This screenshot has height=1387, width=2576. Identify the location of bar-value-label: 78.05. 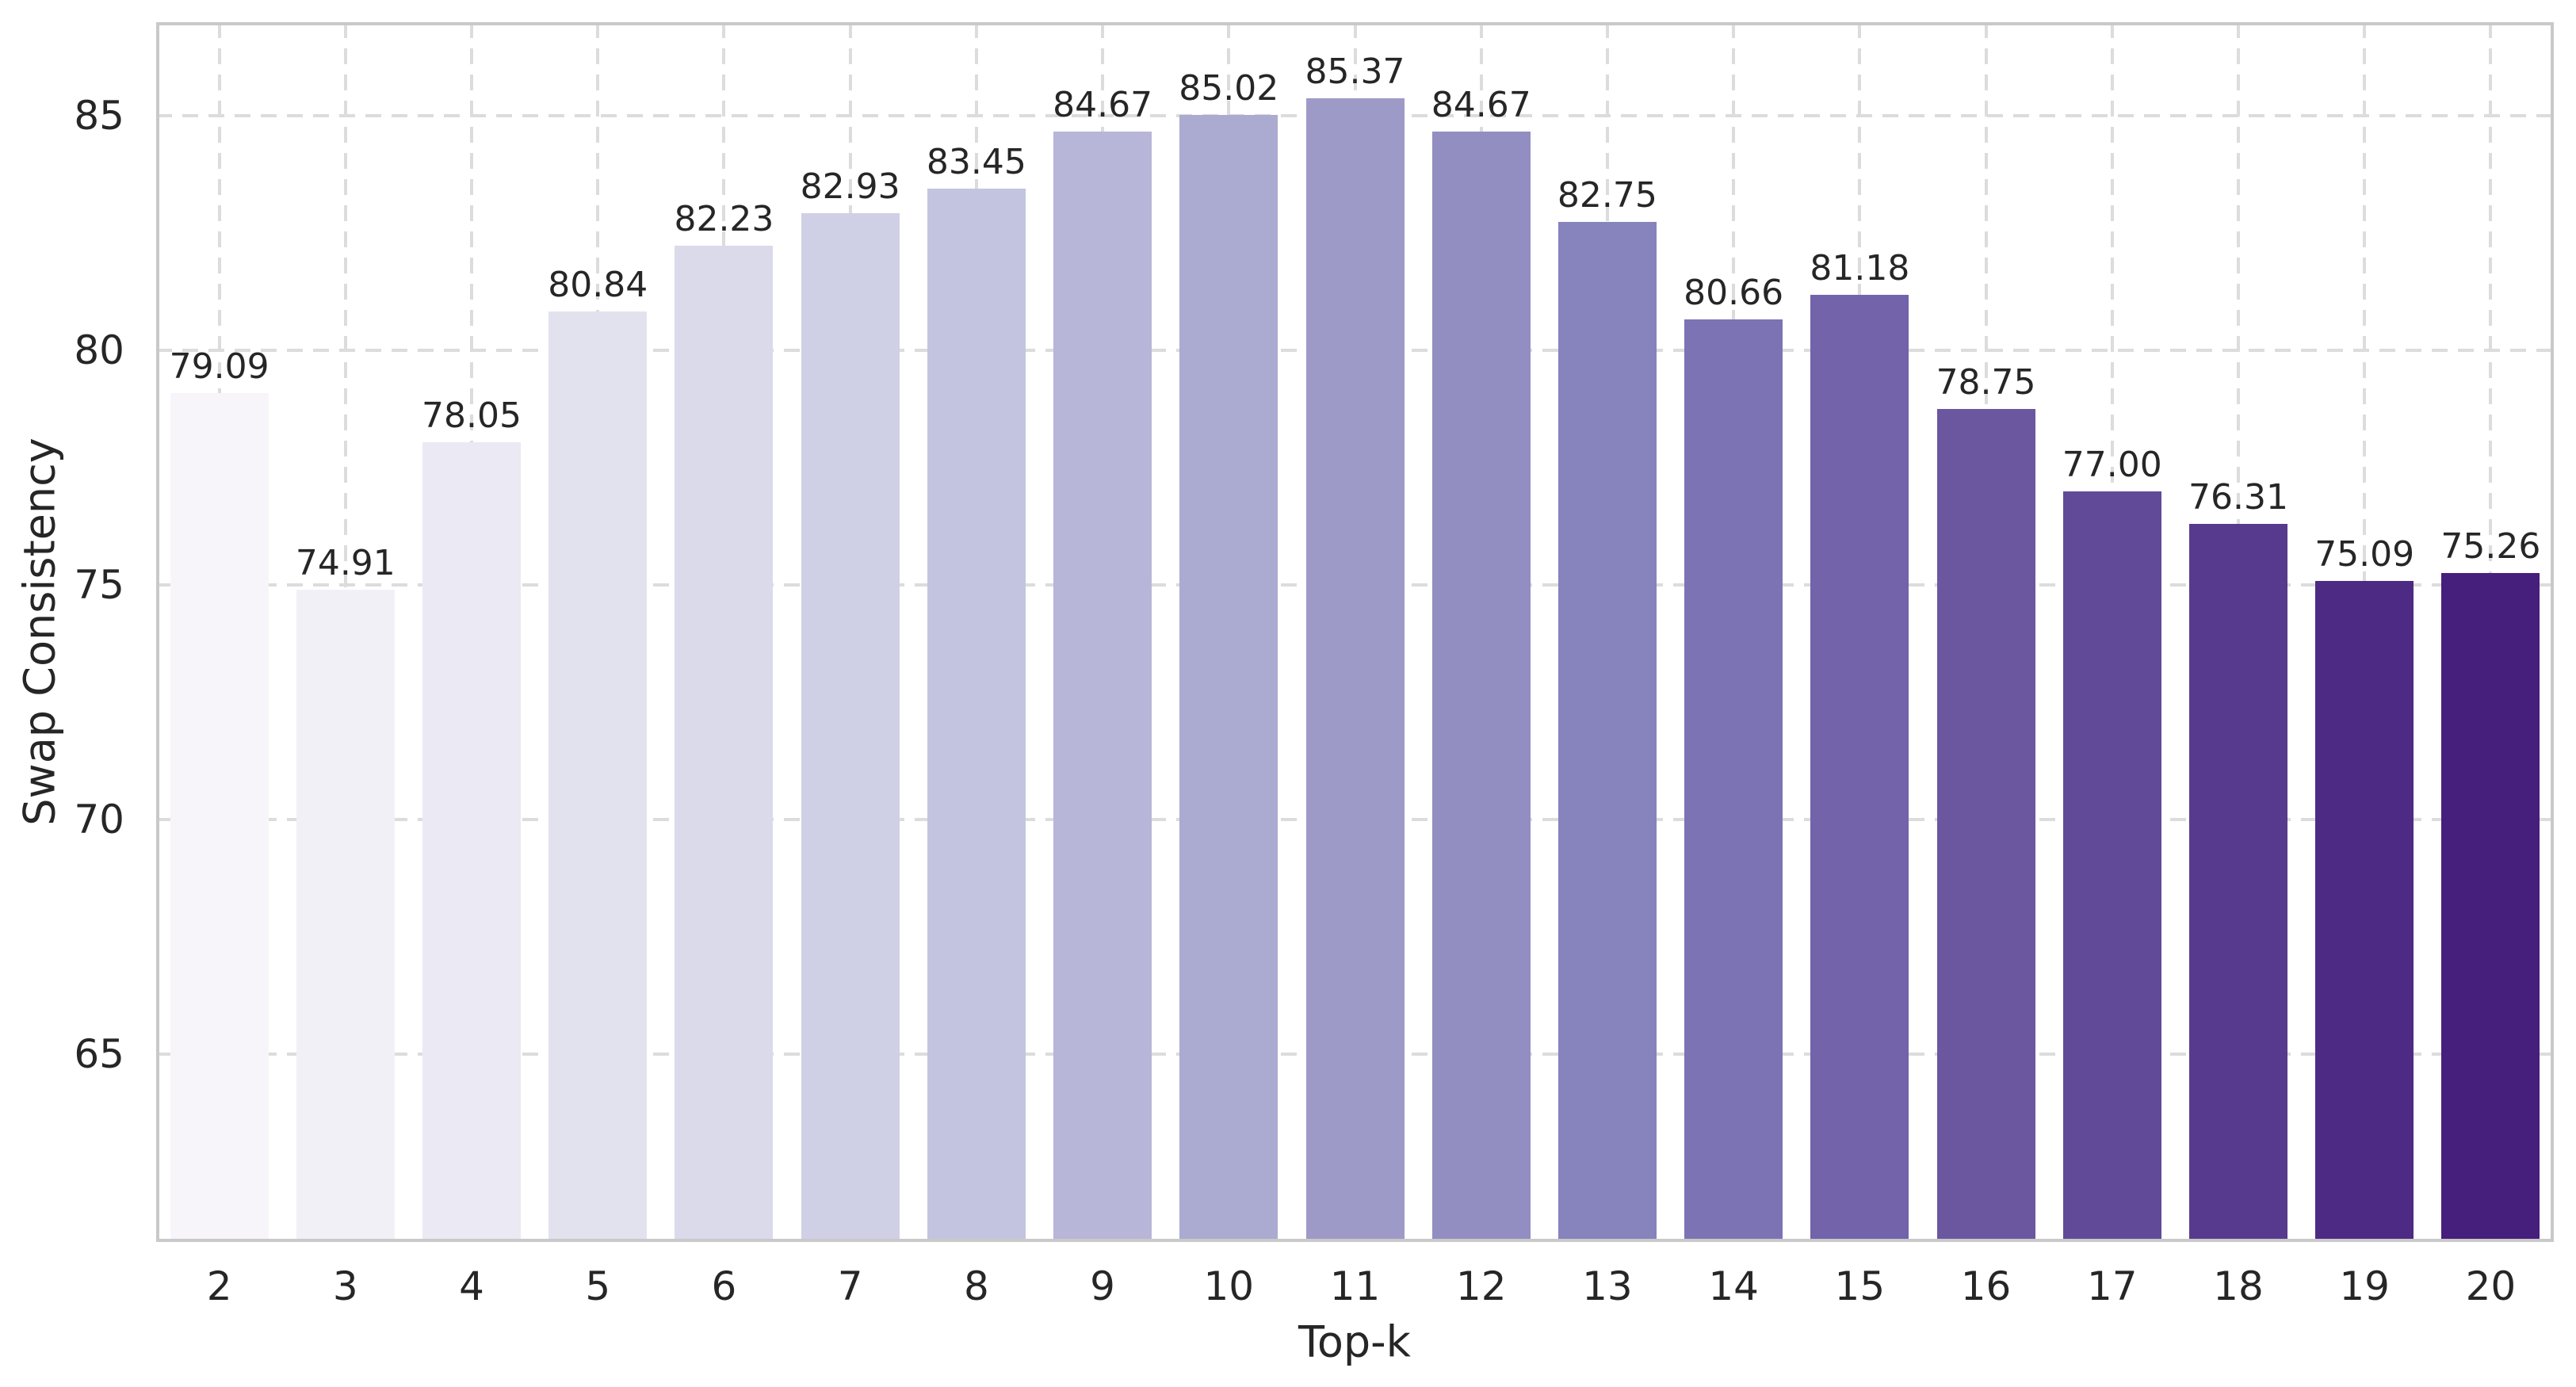
(472, 415).